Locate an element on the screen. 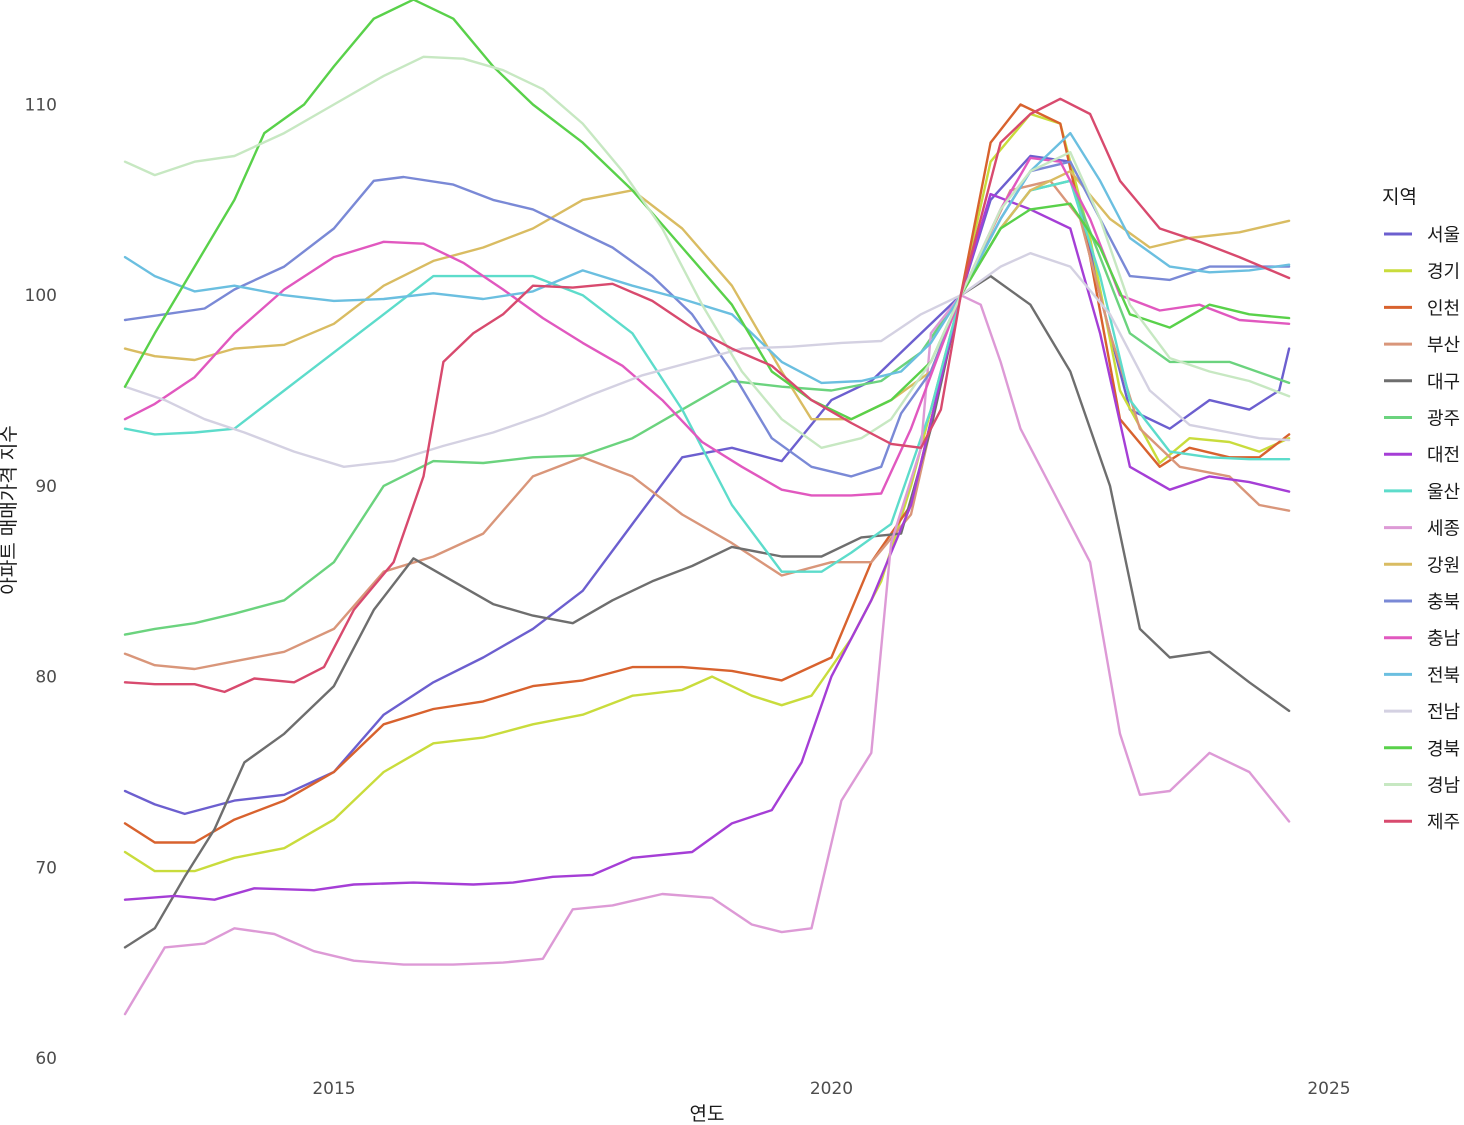 The height and width of the screenshot is (1125, 1464). legend-item: 세종 is located at coordinates (1422, 529).